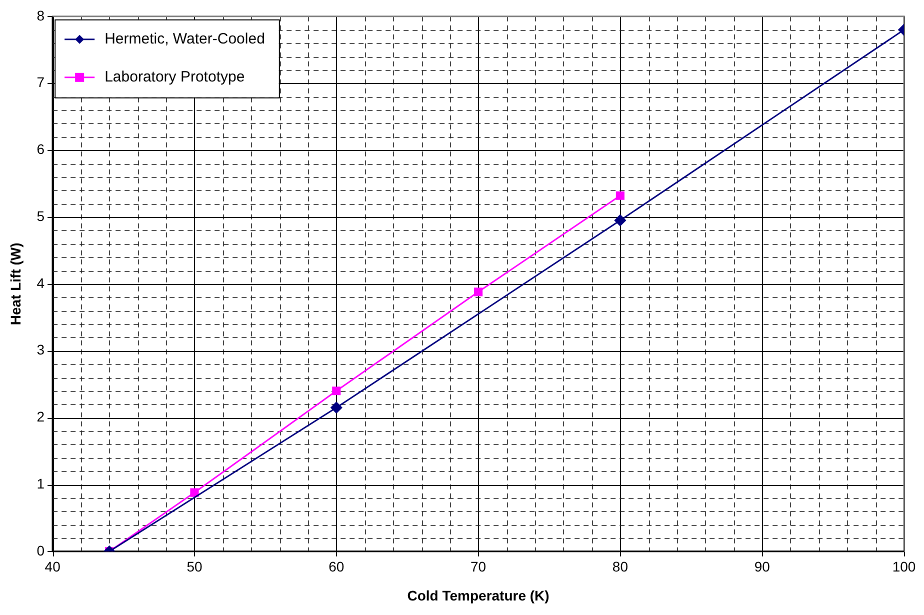 The width and height of the screenshot is (924, 615). What do you see at coordinates (40, 483) in the screenshot?
I see `y-tick-label: 1` at bounding box center [40, 483].